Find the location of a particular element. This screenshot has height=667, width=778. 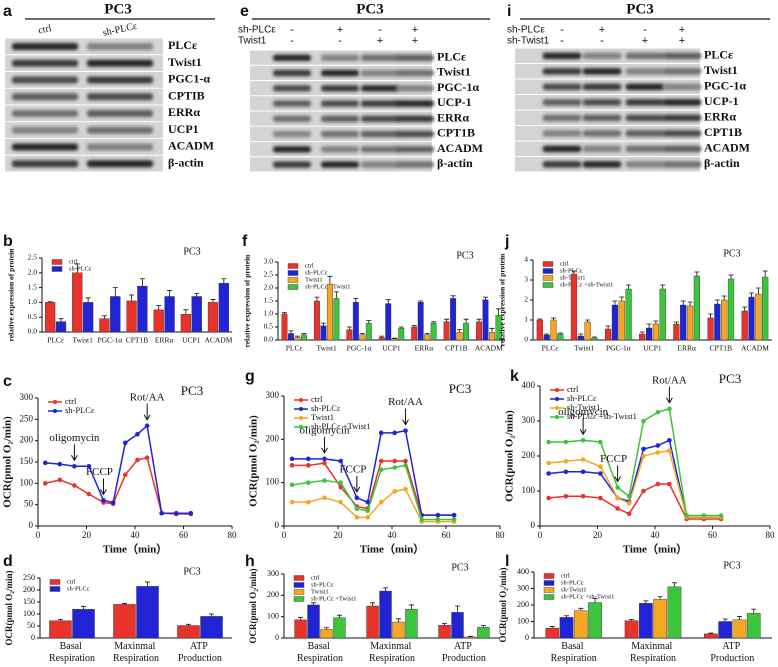

x-tick-label: PGC-1α is located at coordinates (618, 348).